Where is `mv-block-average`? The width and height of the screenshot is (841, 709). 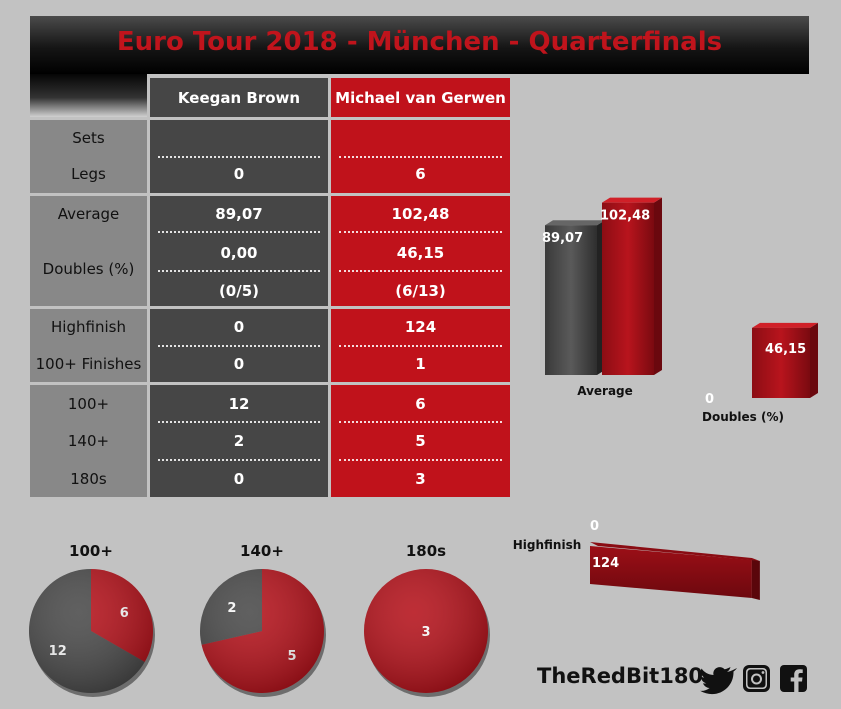
mv-block-average is located at coordinates (420, 251).